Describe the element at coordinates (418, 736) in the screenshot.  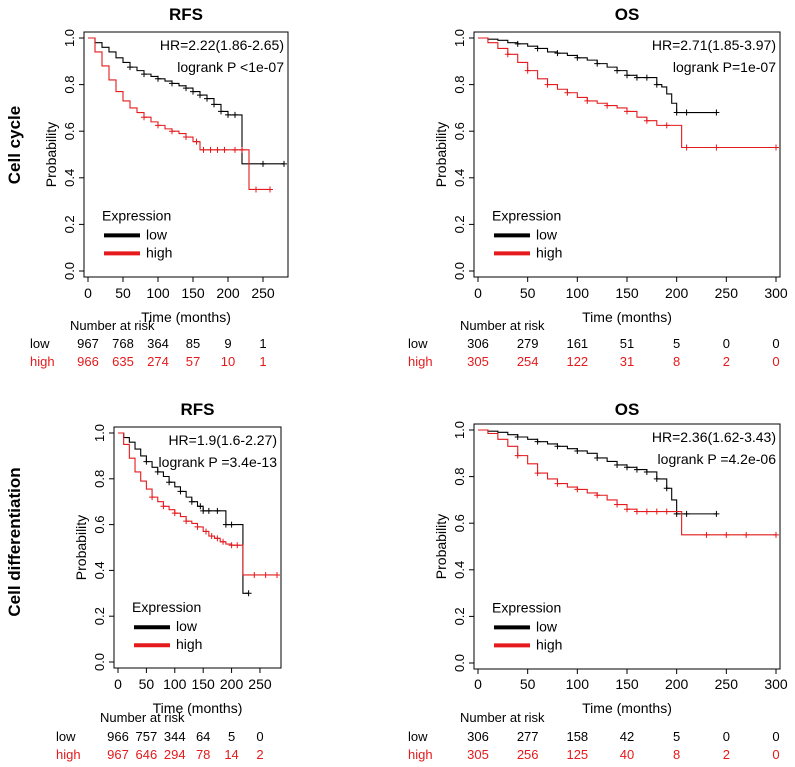
I see `risk-row-label-low: low` at that location.